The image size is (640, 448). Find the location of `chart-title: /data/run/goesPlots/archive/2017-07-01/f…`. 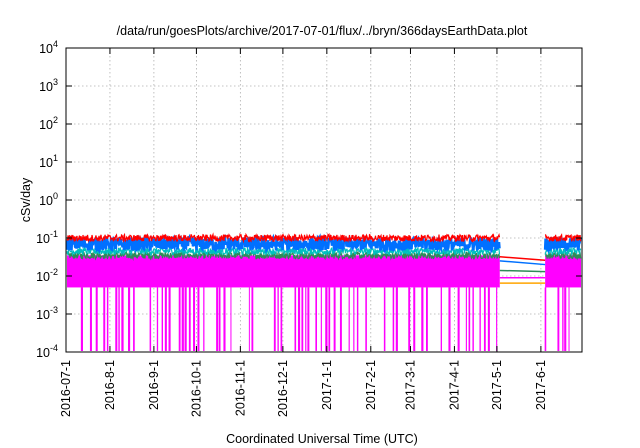

chart-title: /data/run/goesPlots/archive/2017-07-01/f… is located at coordinates (322, 31).